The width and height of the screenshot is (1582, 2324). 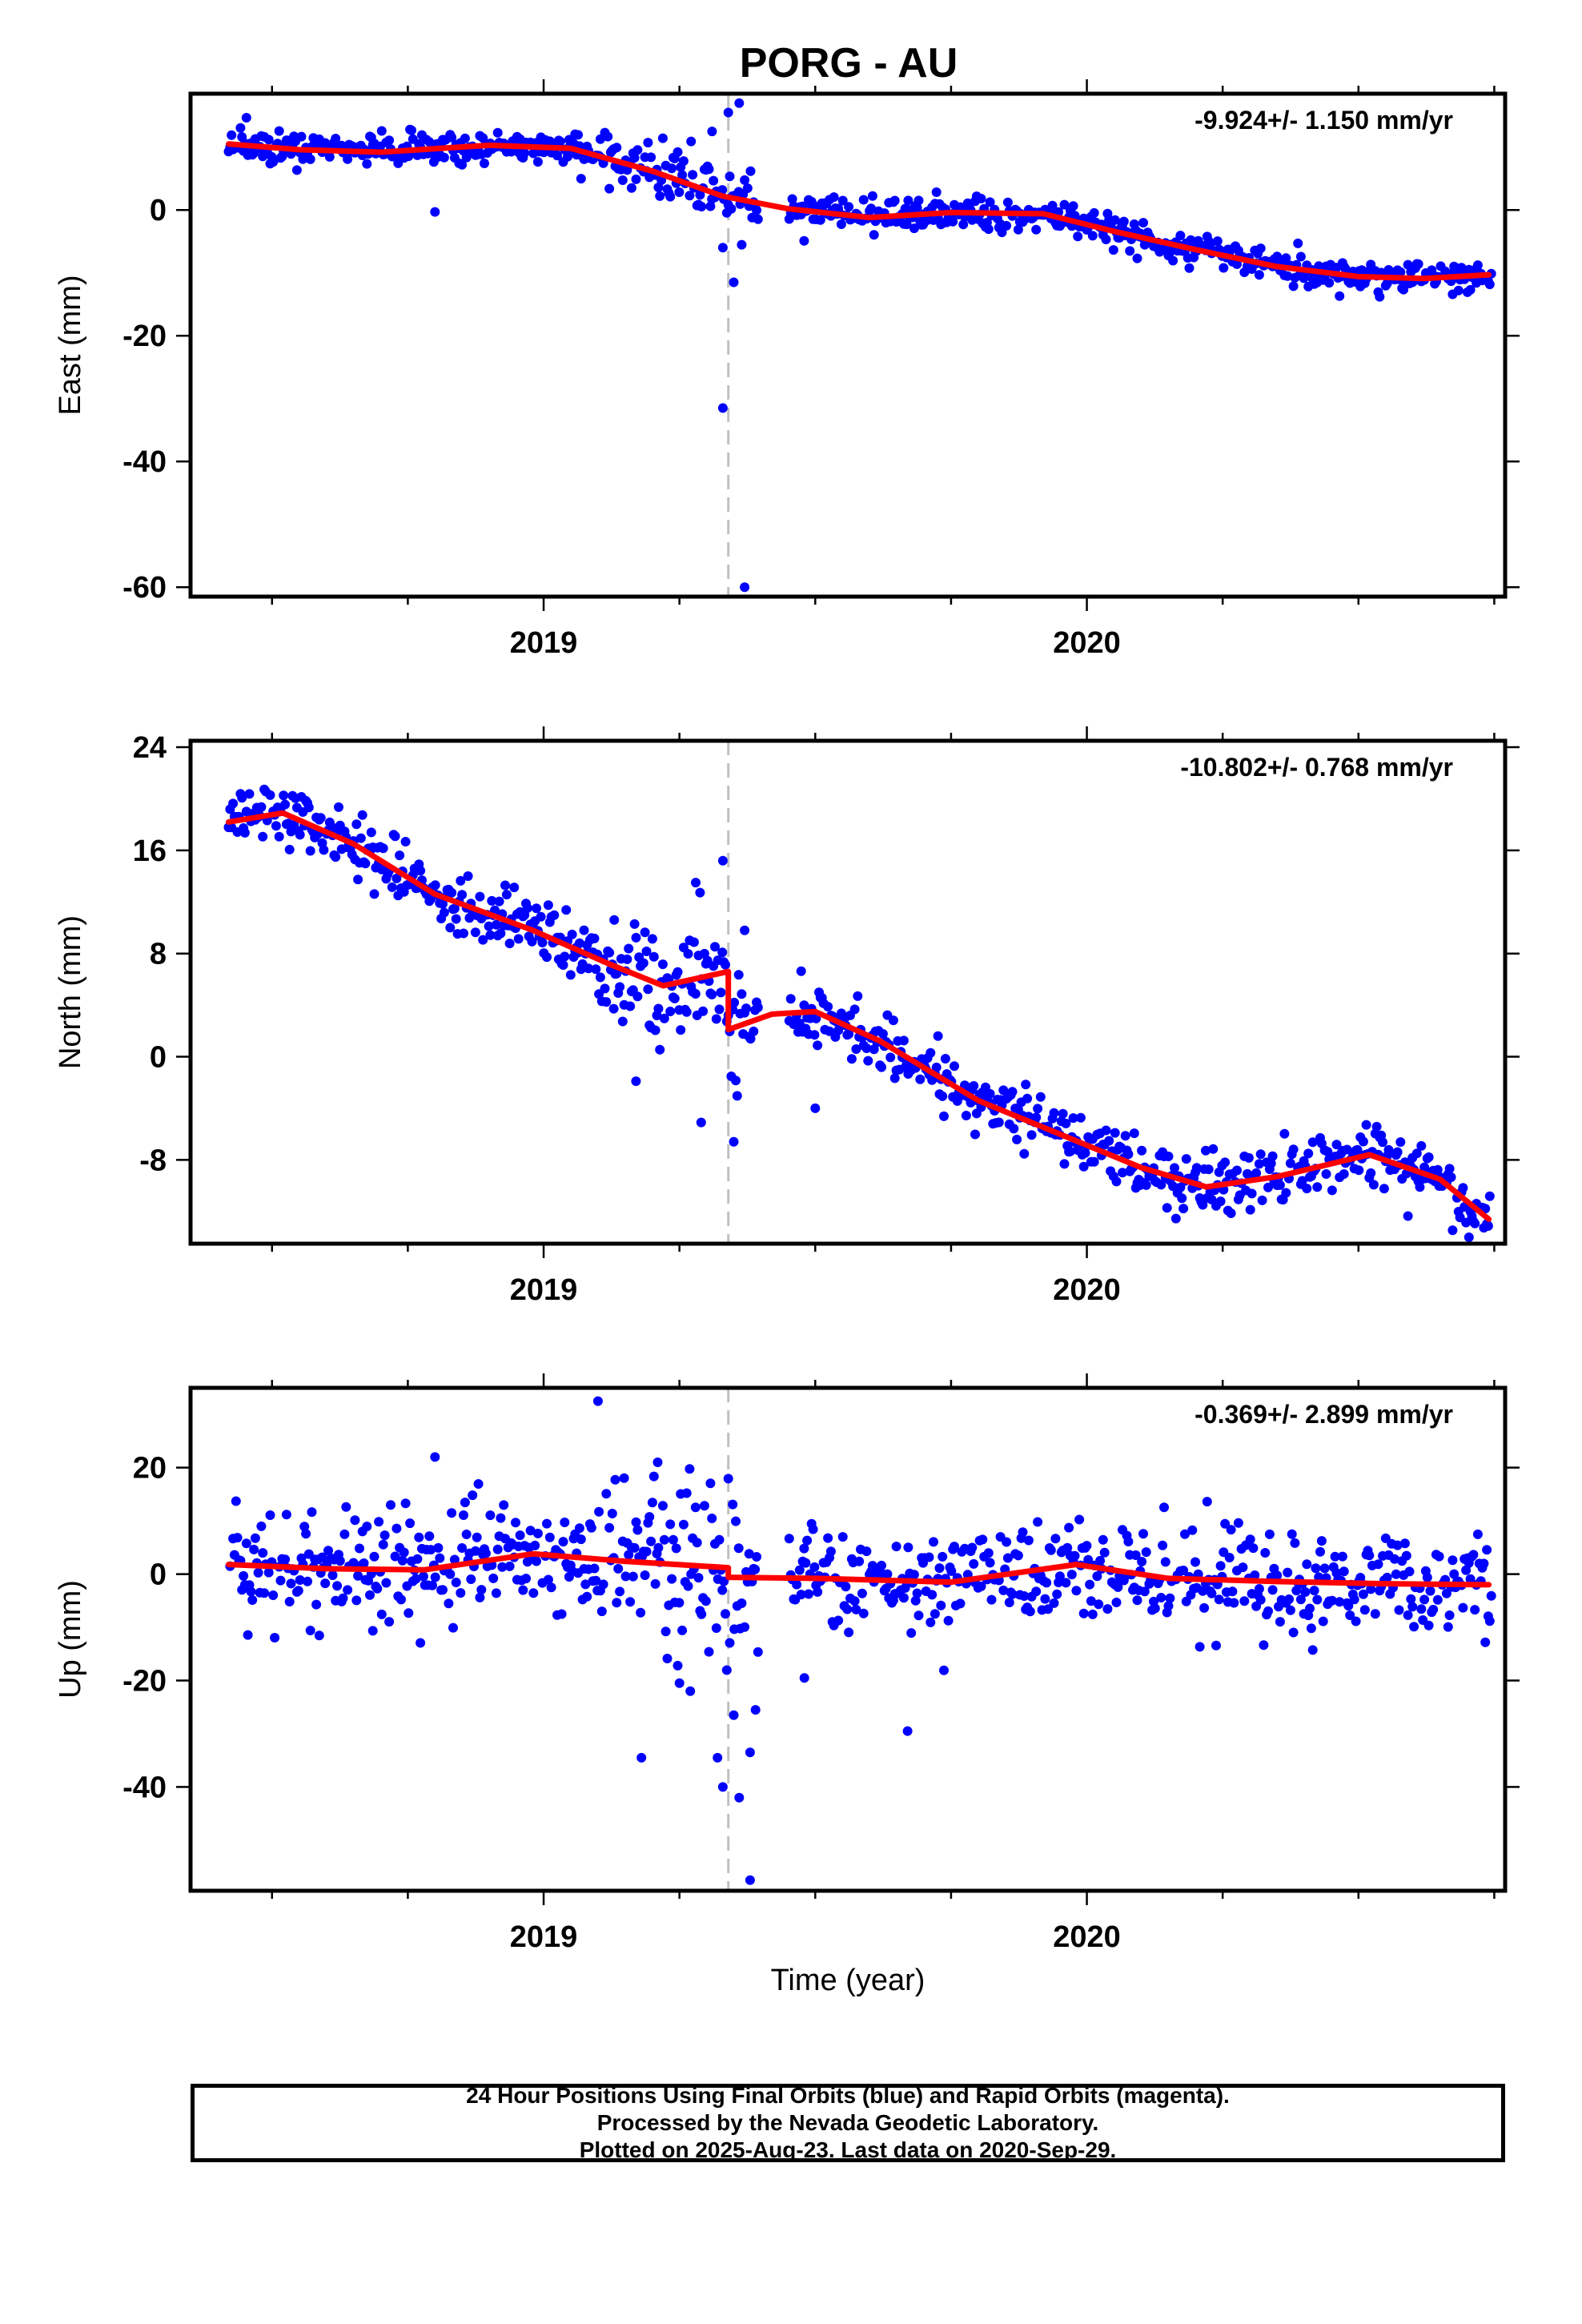 I want to click on y-axis-label: East (mm), so click(x=70, y=345).